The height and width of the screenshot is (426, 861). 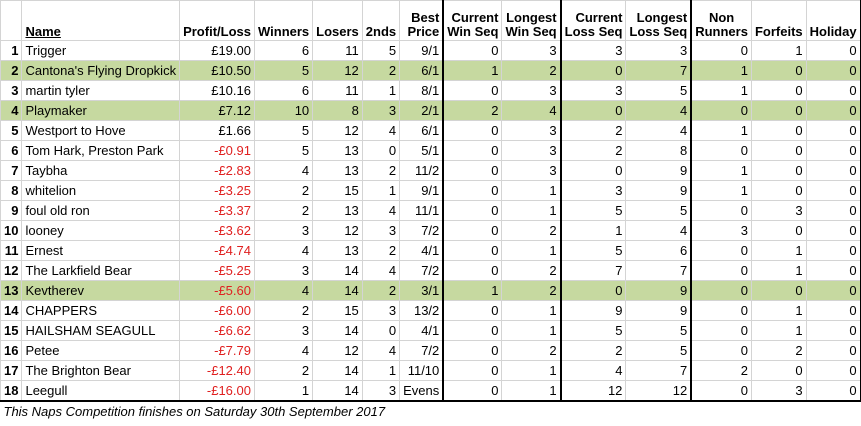 What do you see at coordinates (337, 391) in the screenshot?
I see `row-losers: 14` at bounding box center [337, 391].